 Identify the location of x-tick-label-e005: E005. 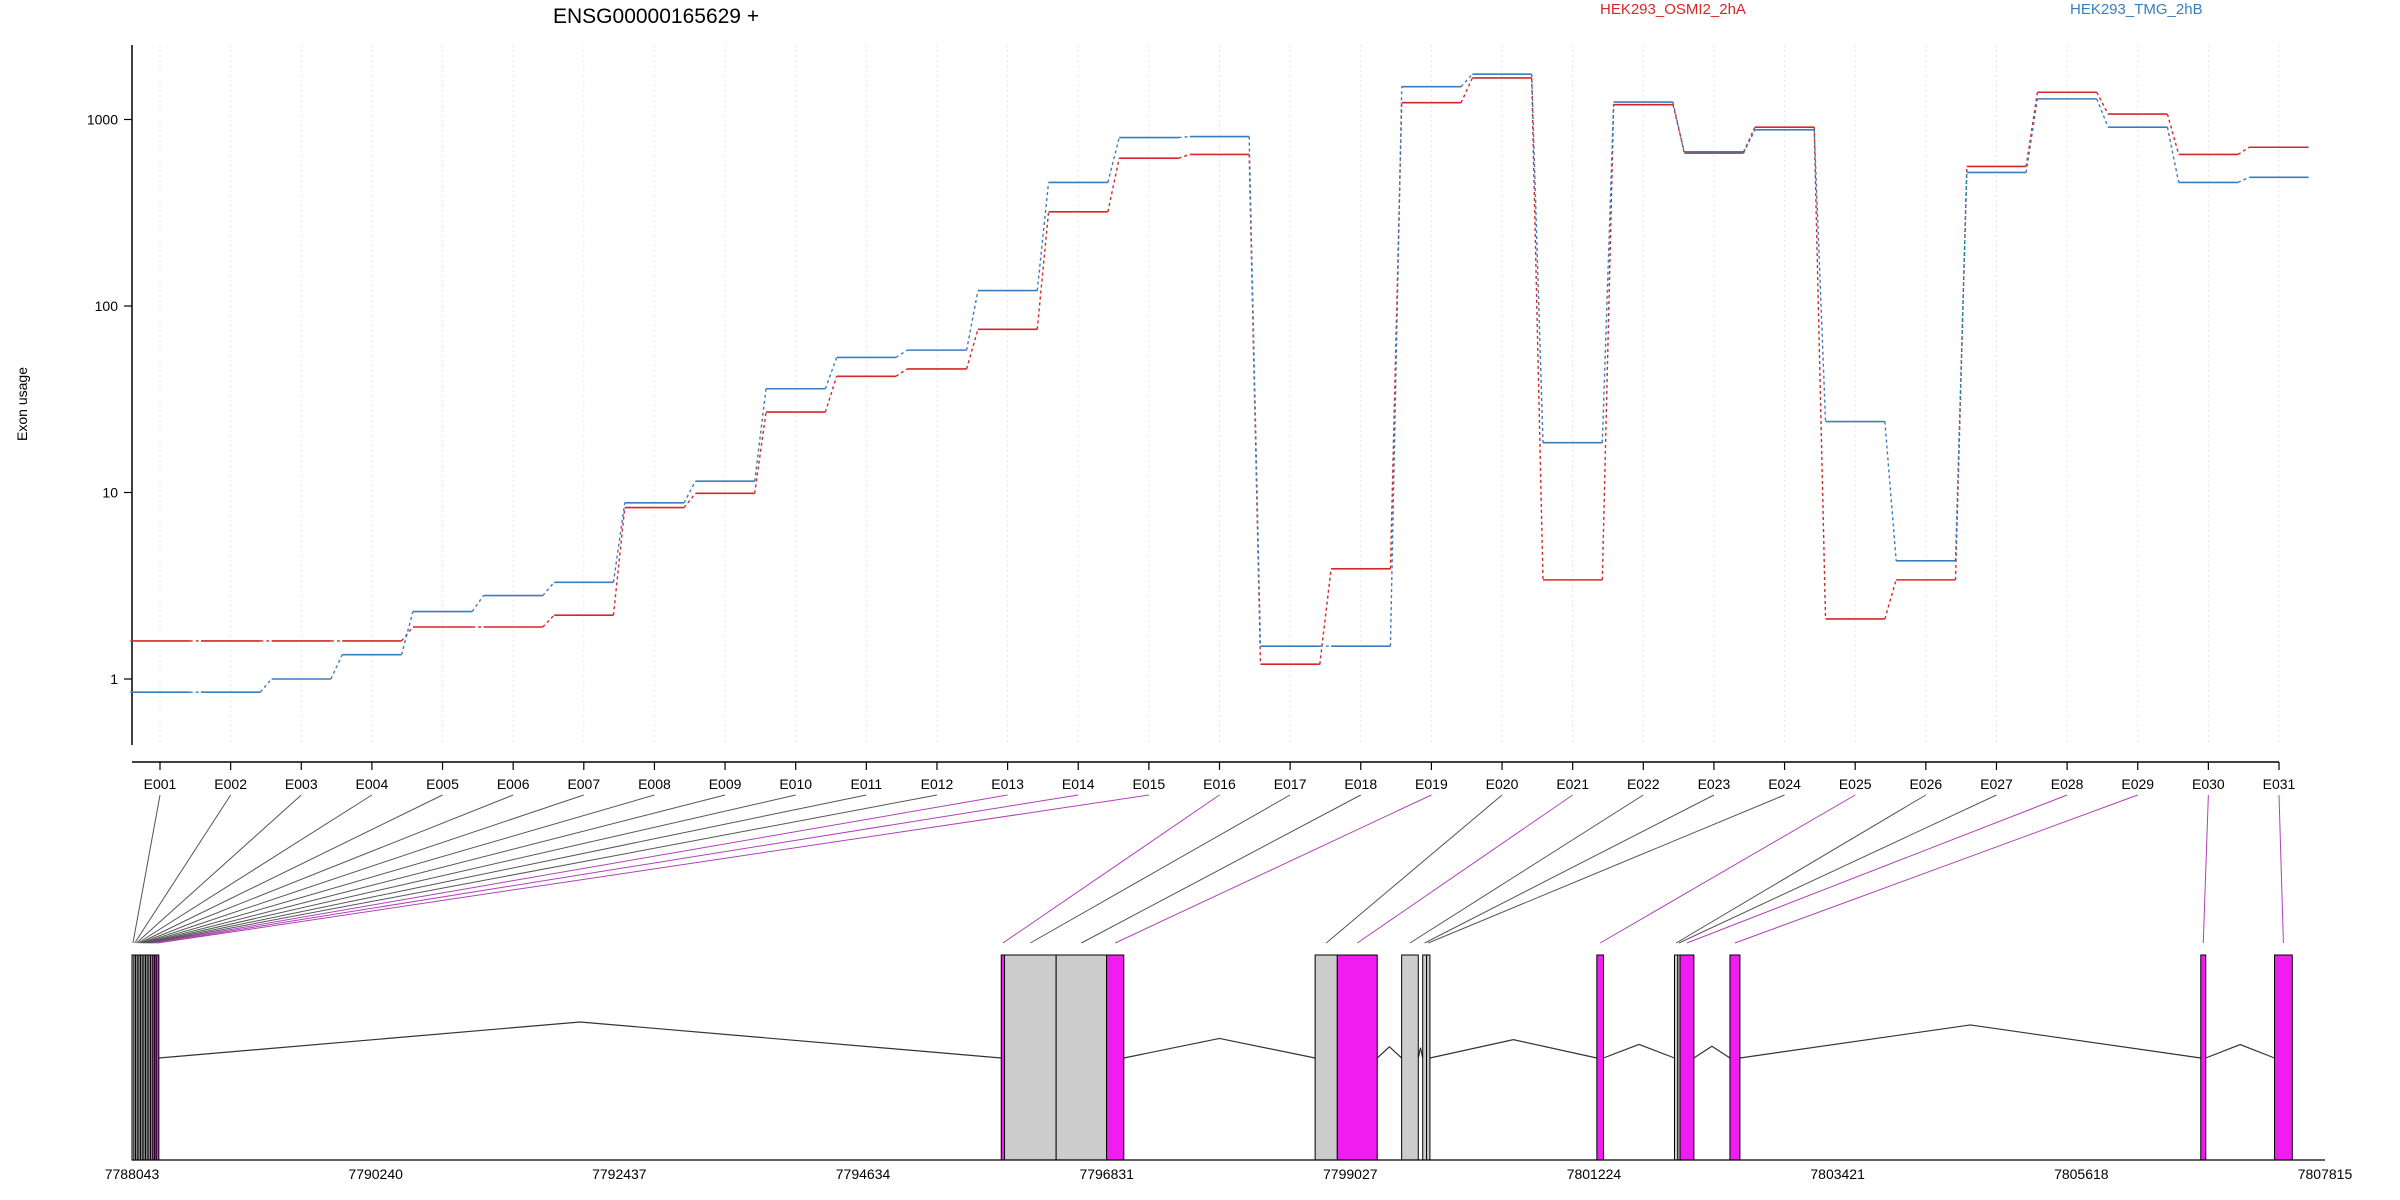
(442, 784).